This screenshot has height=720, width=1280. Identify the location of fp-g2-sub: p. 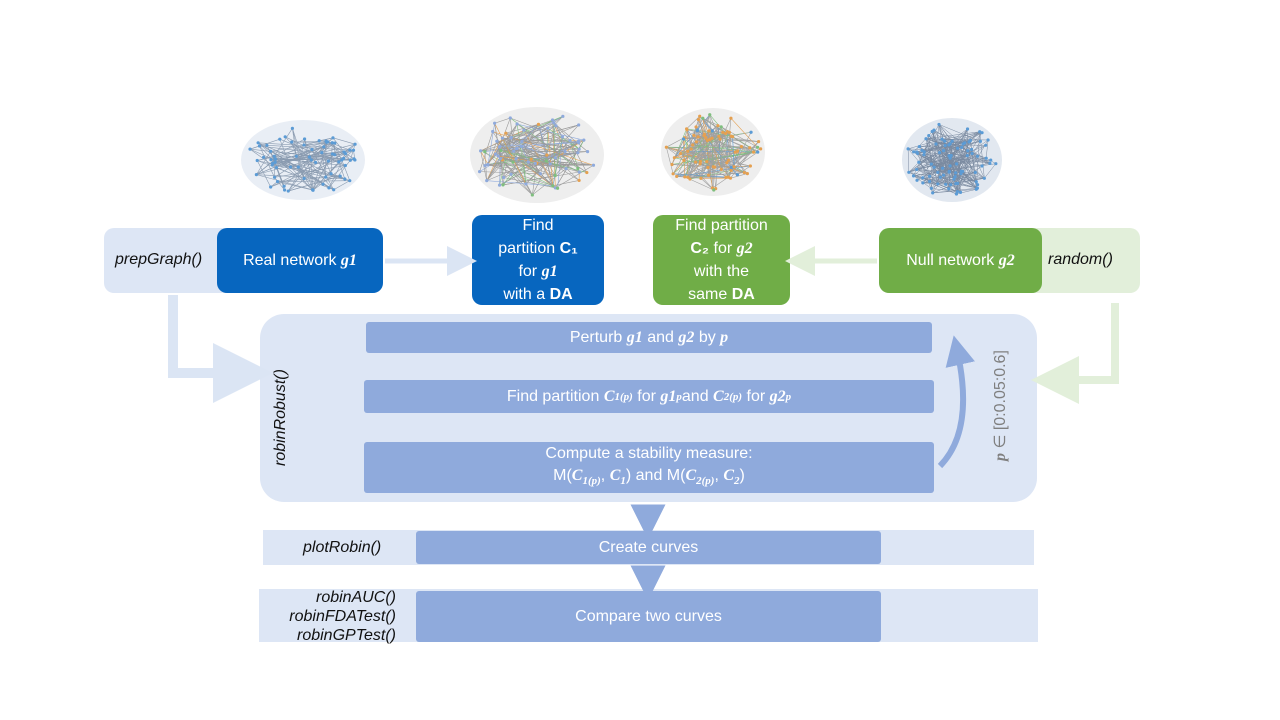
(788, 396).